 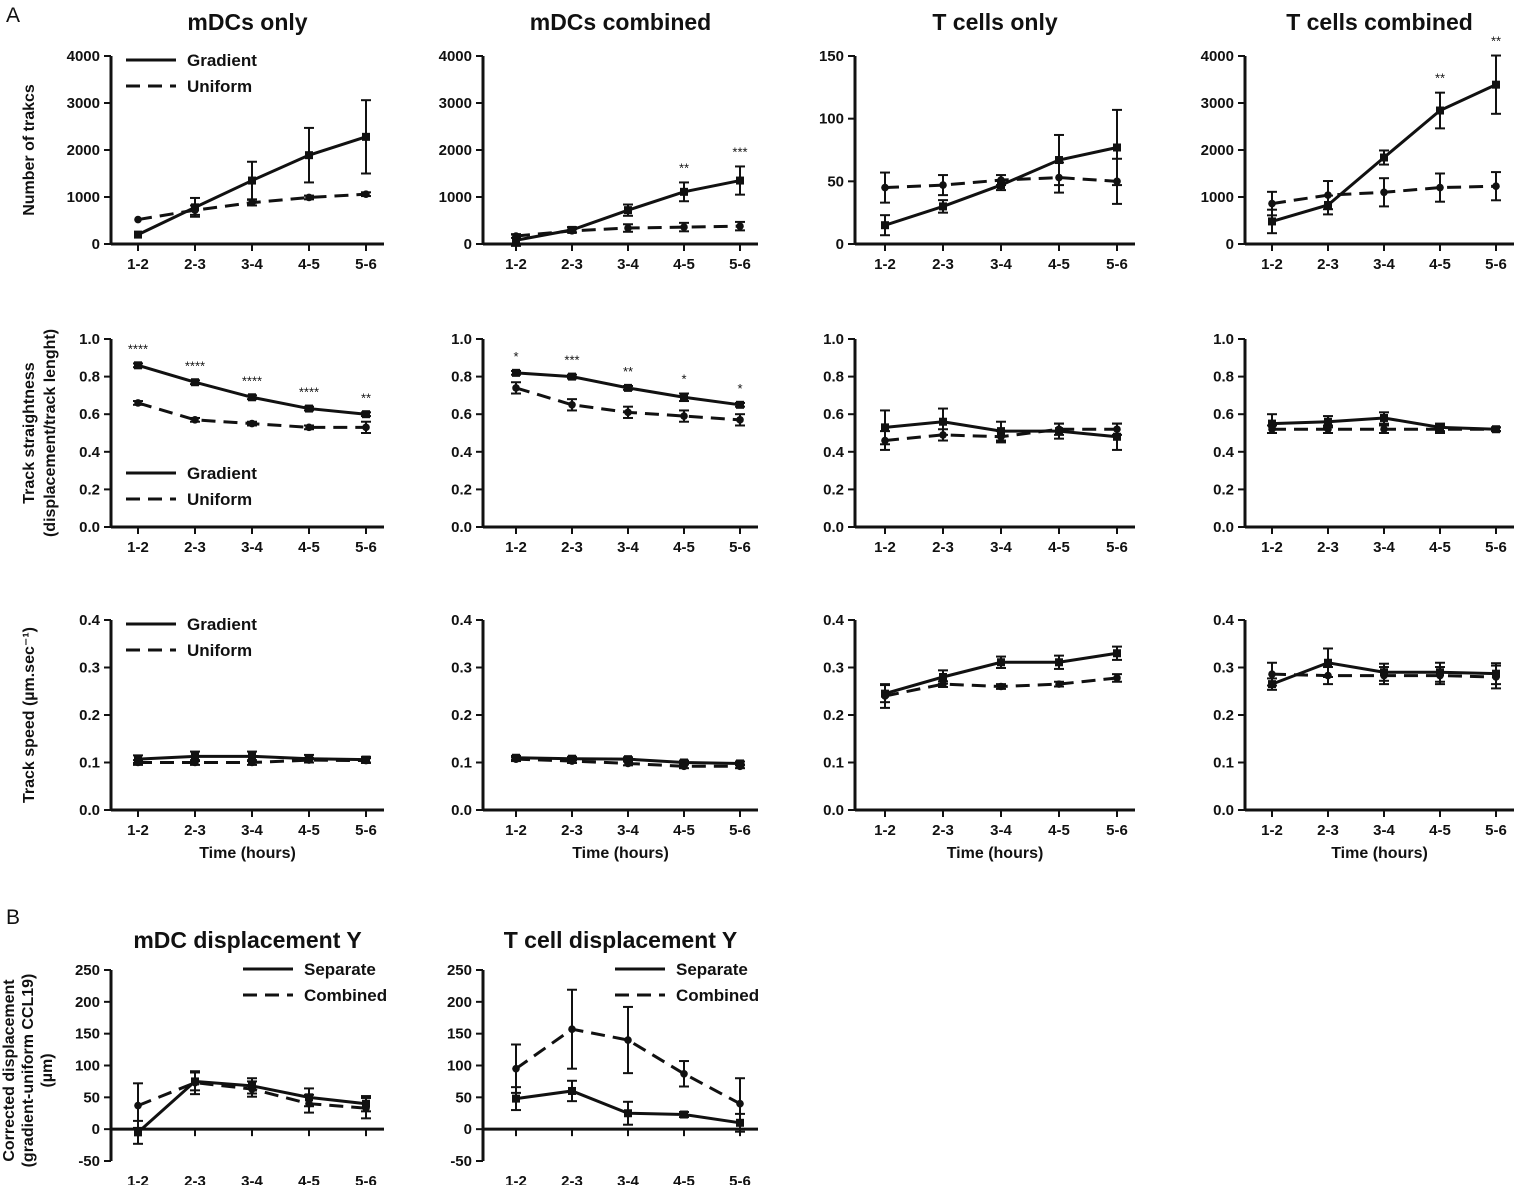 I want to click on y-tick-label: 2000, so click(x=1217, y=150).